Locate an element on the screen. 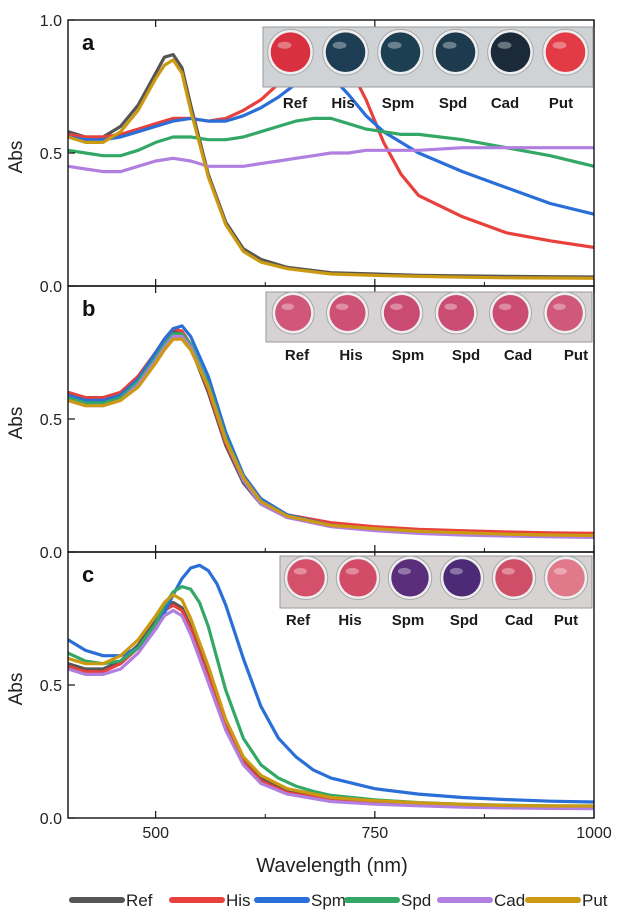  y-tick-label: 1.0 is located at coordinates (51, 21).